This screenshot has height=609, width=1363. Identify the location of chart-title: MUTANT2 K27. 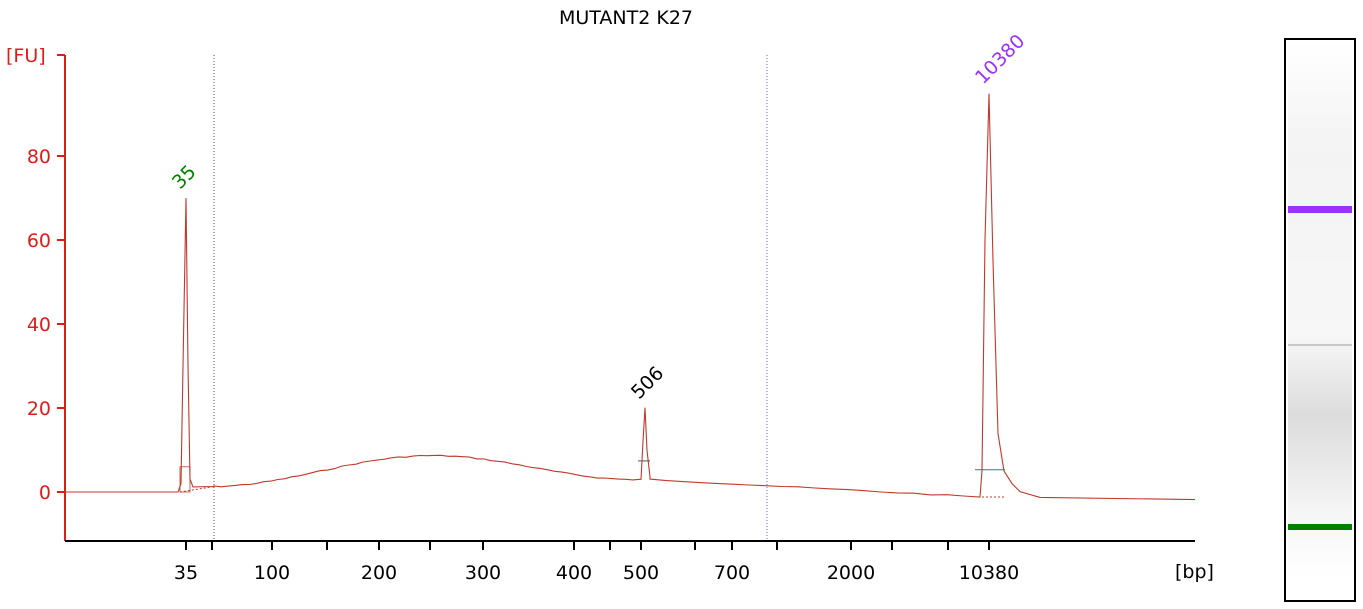
(626, 18).